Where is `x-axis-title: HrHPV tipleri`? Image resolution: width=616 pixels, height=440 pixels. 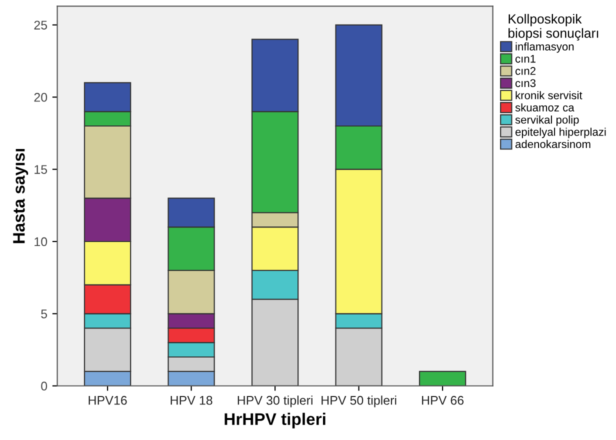 x-axis-title: HrHPV tipleri is located at coordinates (275, 420).